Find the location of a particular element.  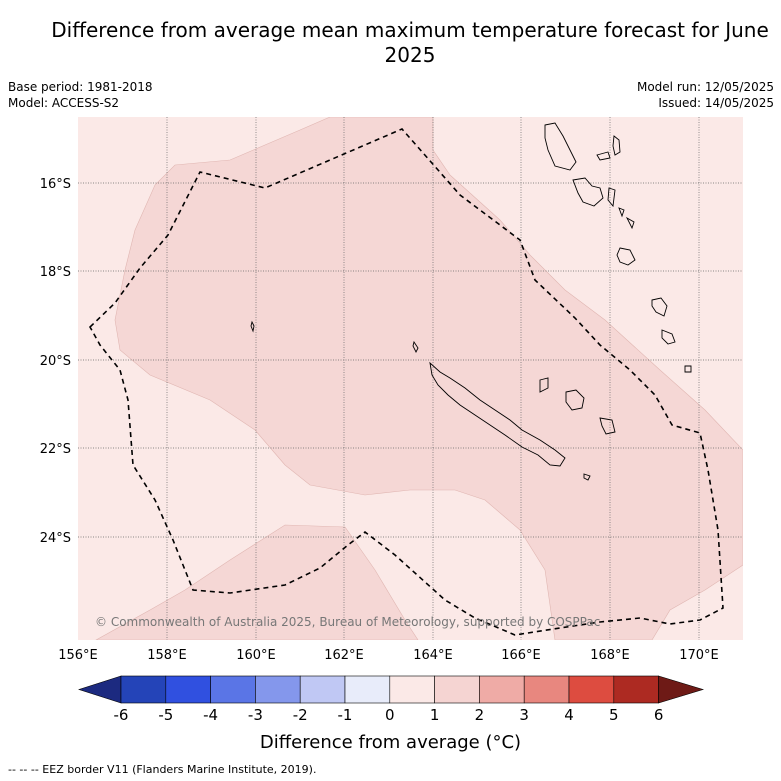

lat-label: 22°S is located at coordinates (55, 449).